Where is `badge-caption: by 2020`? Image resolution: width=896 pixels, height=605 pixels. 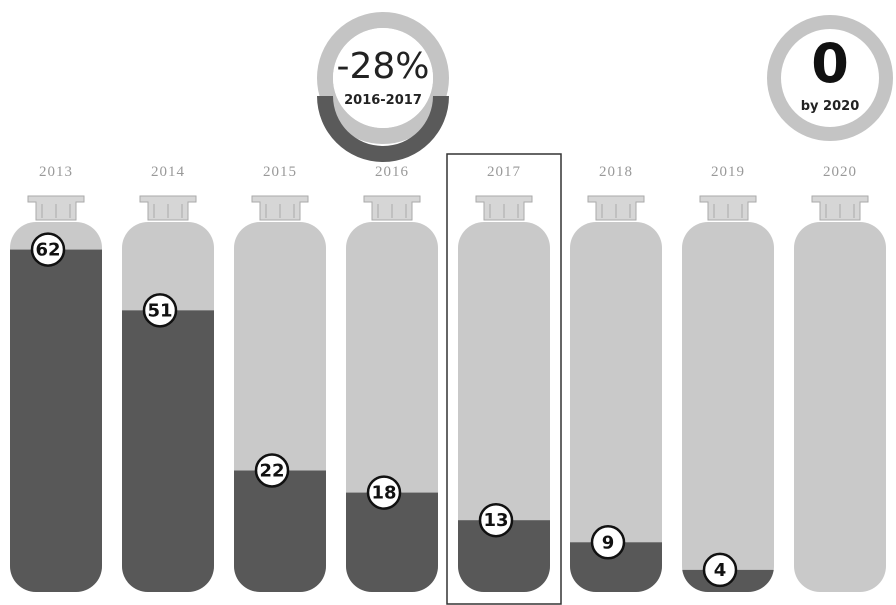
badge-caption: by 2020 is located at coordinates (830, 106).